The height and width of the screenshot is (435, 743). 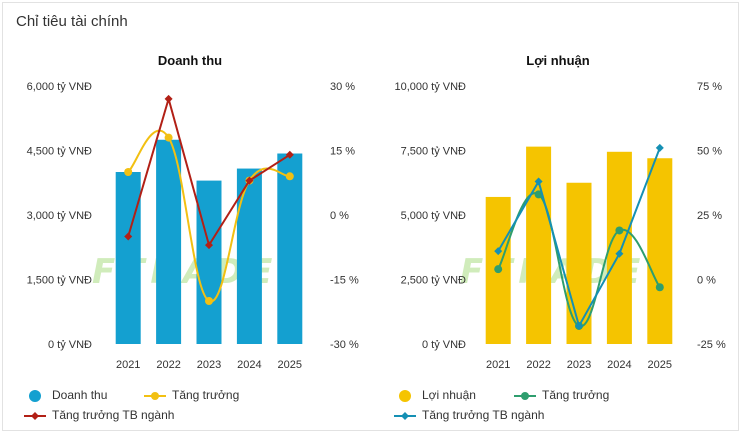 What do you see at coordinates (169, 241) in the screenshot?
I see `bar-2022` at bounding box center [169, 241].